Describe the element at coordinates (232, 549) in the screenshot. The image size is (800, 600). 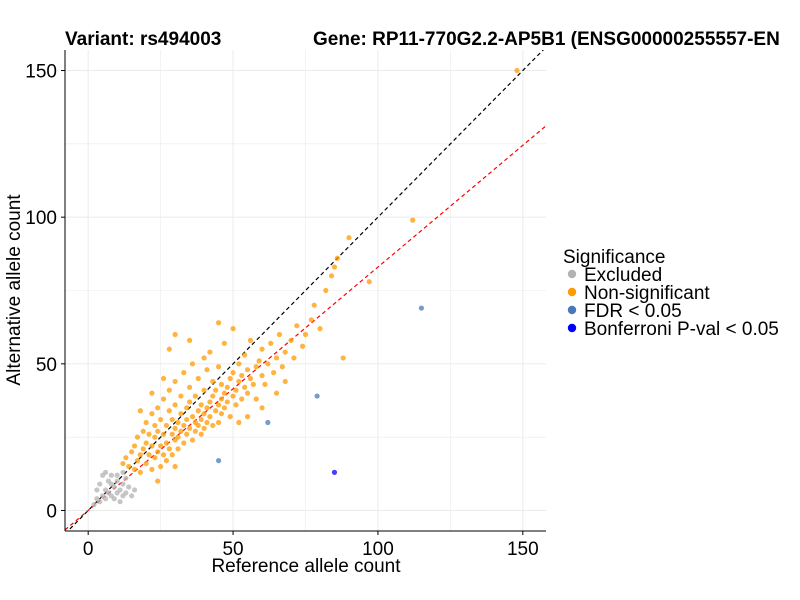
I see `x-tick-label: 50` at that location.